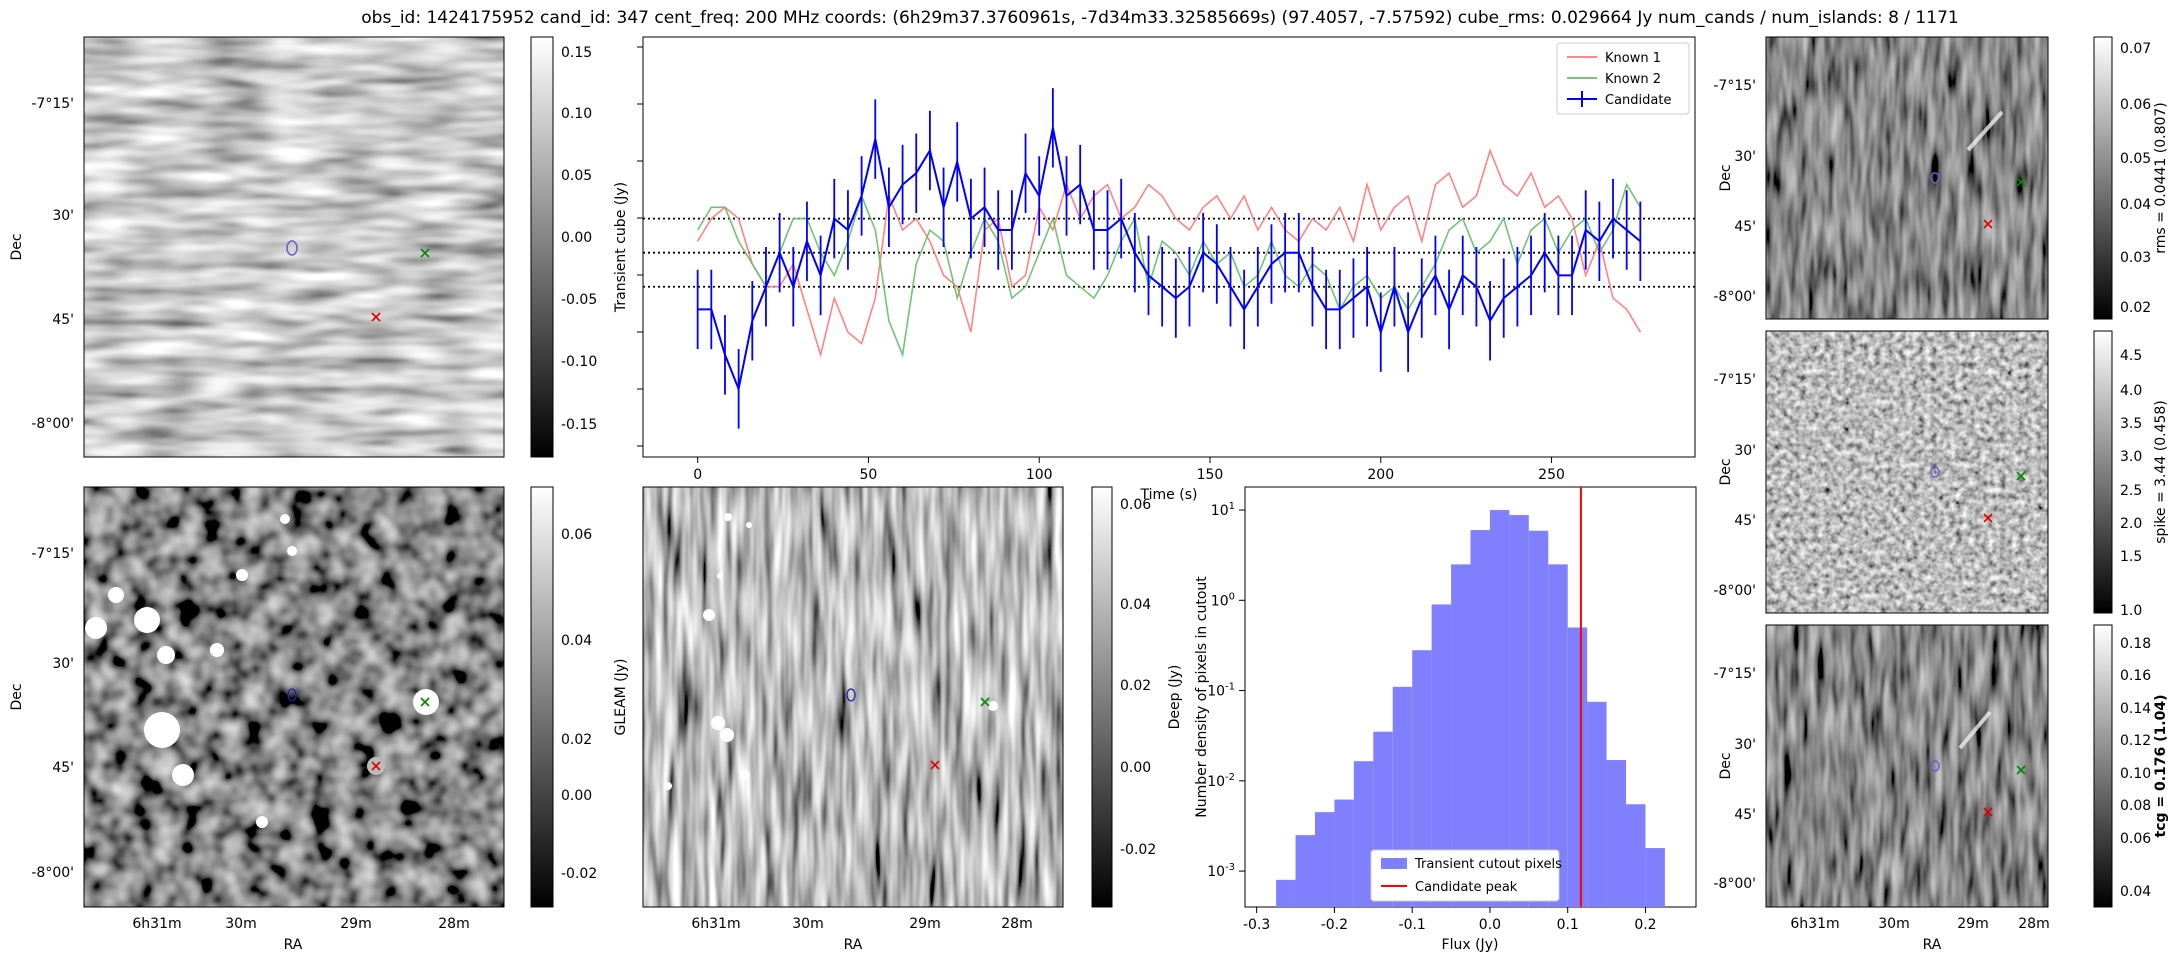 Image resolution: width=2175 pixels, height=960 pixels. Describe the element at coordinates (1221, 691) in the screenshot. I see `y-tick-label: 10⁻¹` at that location.